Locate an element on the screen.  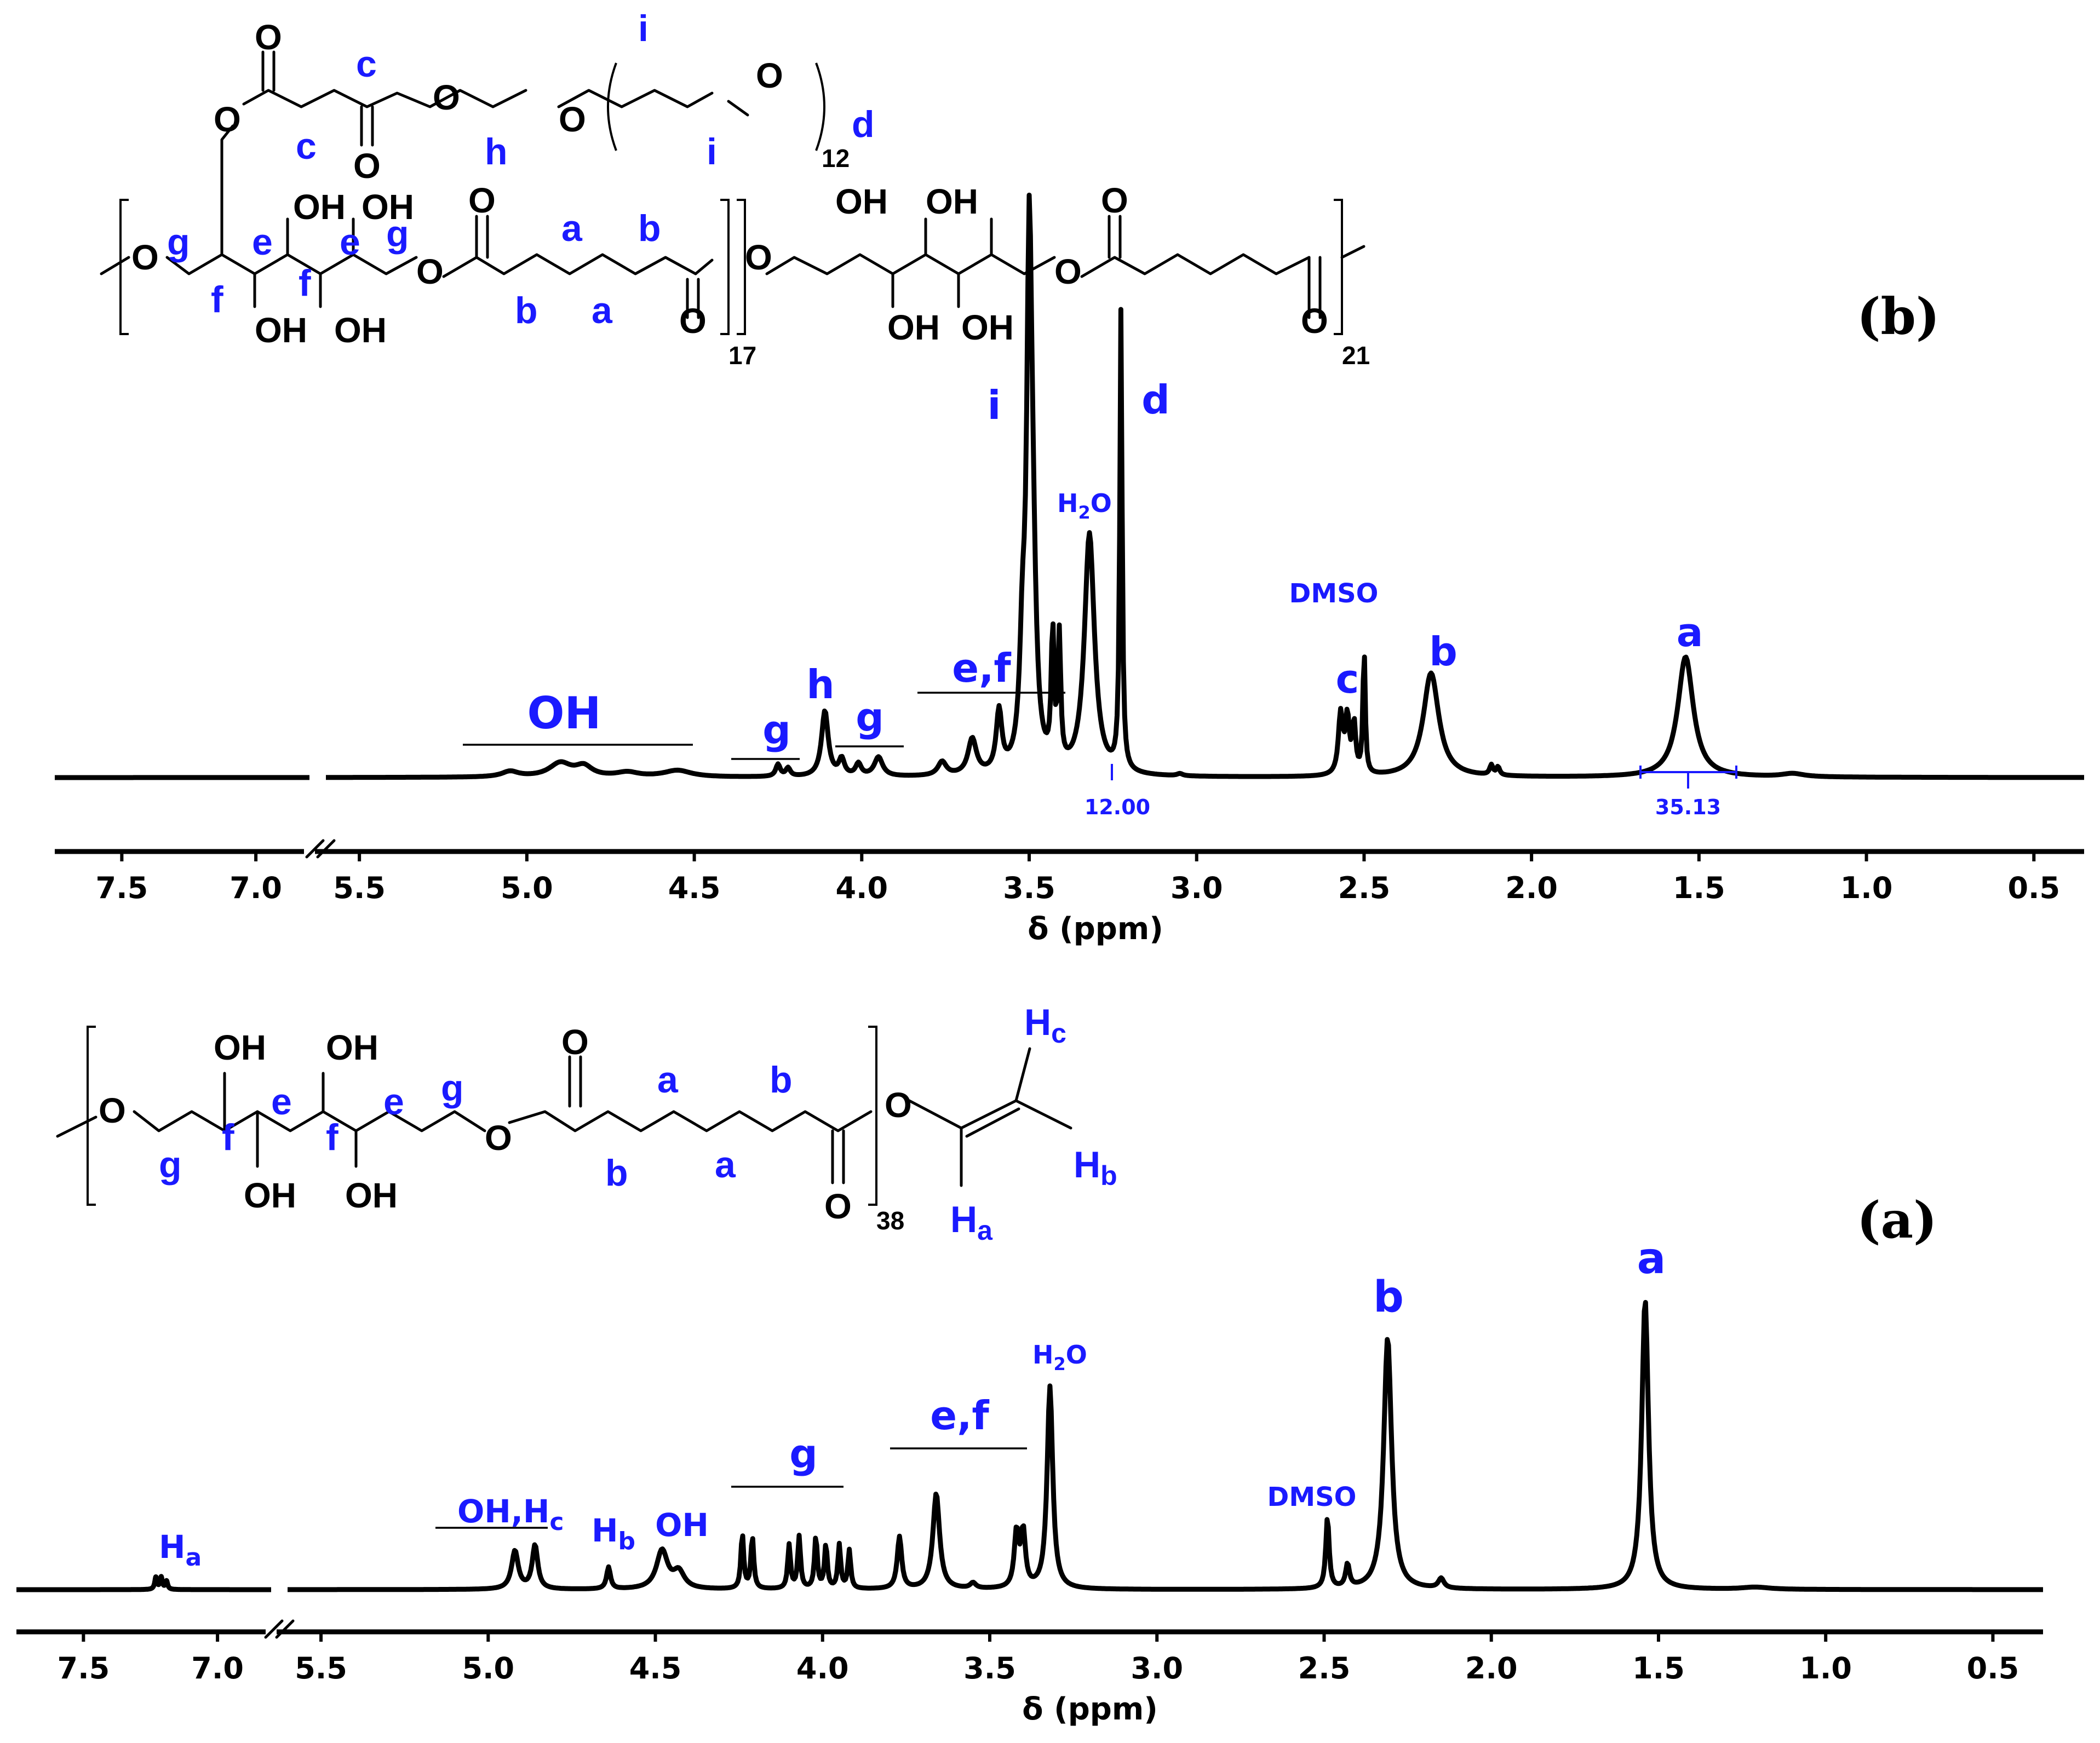
peak-label-h: h is located at coordinates (820, 684).